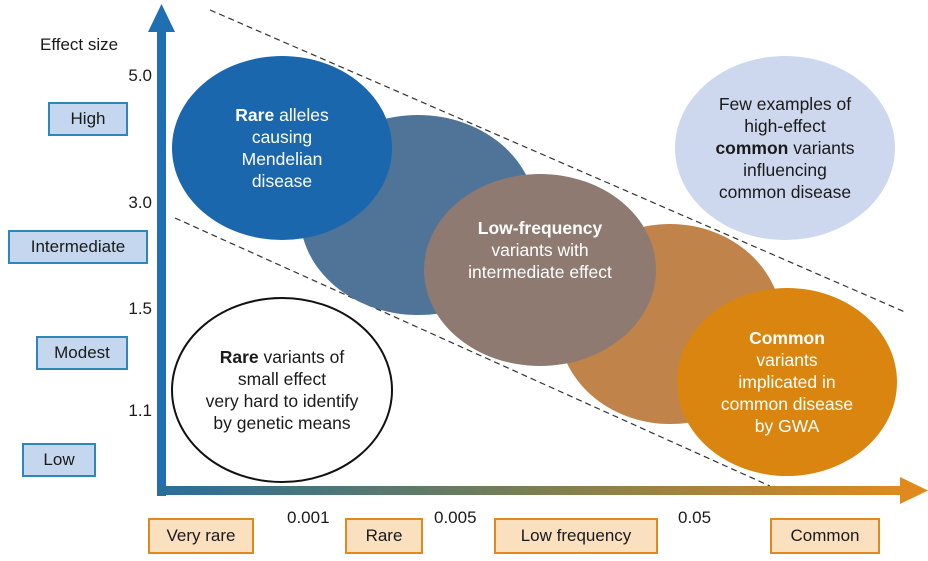 Image resolution: width=928 pixels, height=561 pixels. What do you see at coordinates (301, 357) in the screenshot?
I see `rare-small-line1: variants of` at bounding box center [301, 357].